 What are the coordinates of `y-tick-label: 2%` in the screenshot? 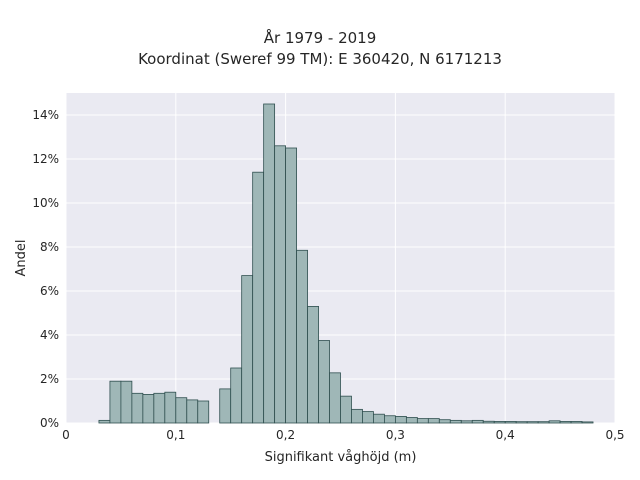 It's located at (49, 379).